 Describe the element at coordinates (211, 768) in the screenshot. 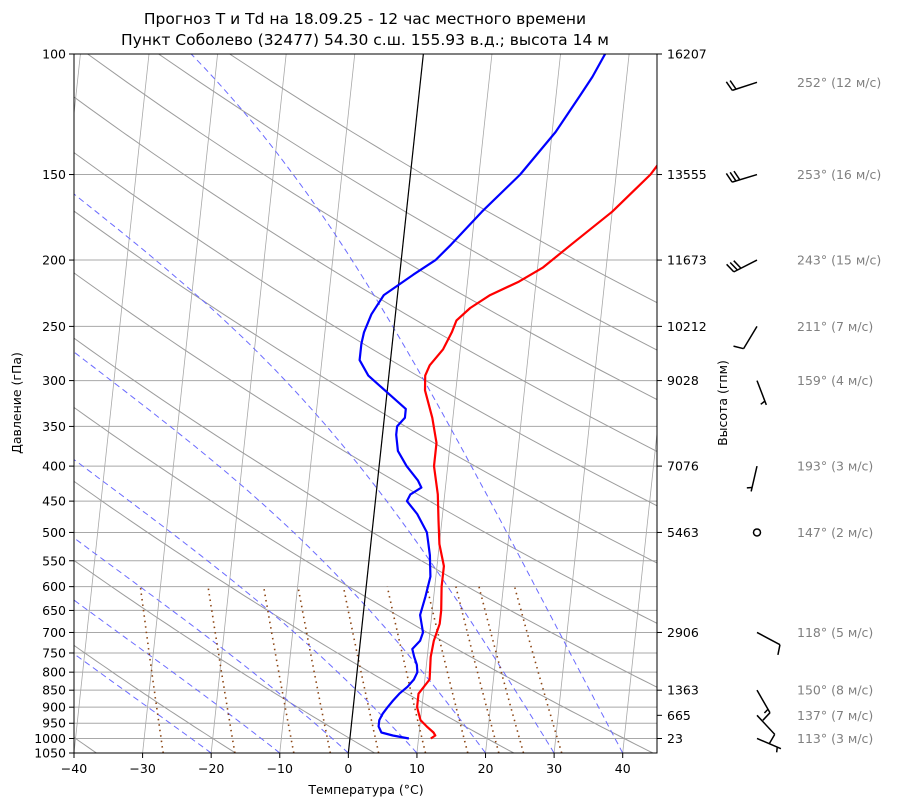

I see `x-tick-label: −20` at that location.